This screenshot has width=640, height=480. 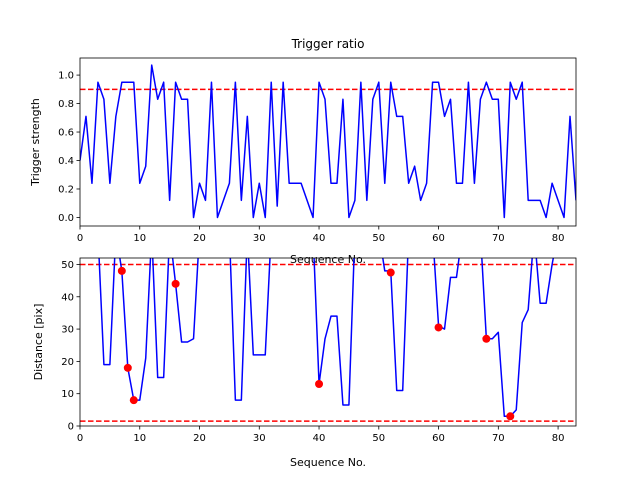 I want to click on y-tick-label: 1.0, so click(x=66, y=76).